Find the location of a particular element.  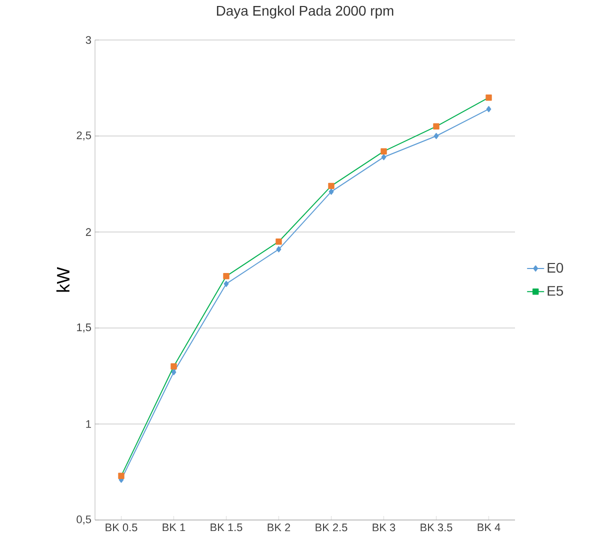

x-tick-label: BK 1 is located at coordinates (174, 528).